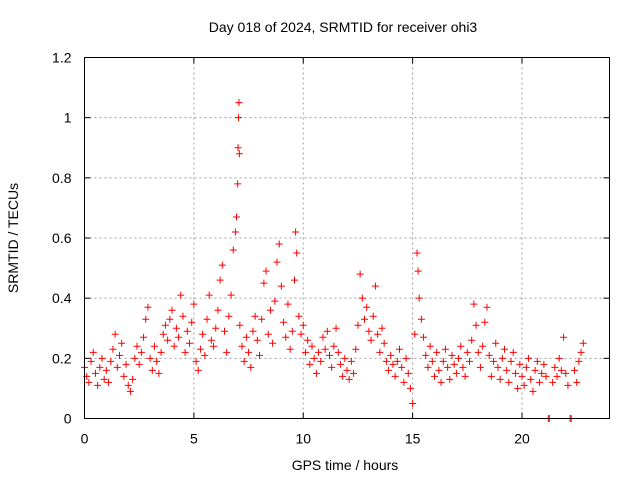  What do you see at coordinates (62, 298) in the screenshot?
I see `y-tick-label: 0.4` at bounding box center [62, 298].